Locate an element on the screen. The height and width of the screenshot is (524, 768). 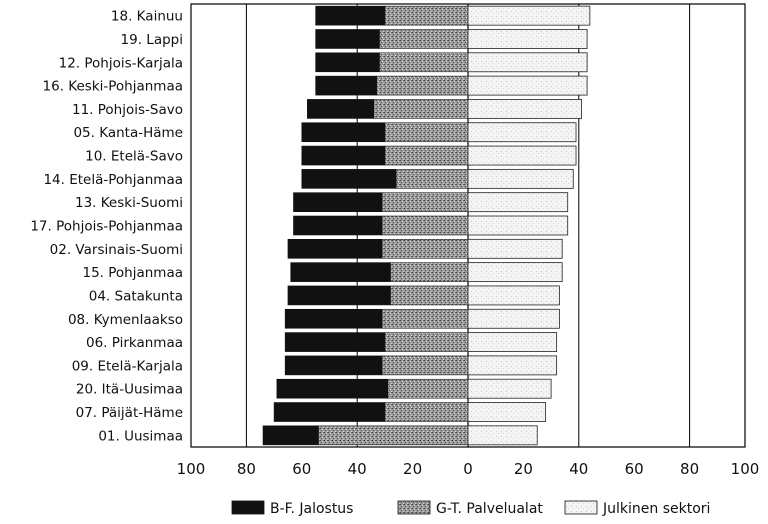
category-label: 08. Kymenlaakso is located at coordinates (125, 320).